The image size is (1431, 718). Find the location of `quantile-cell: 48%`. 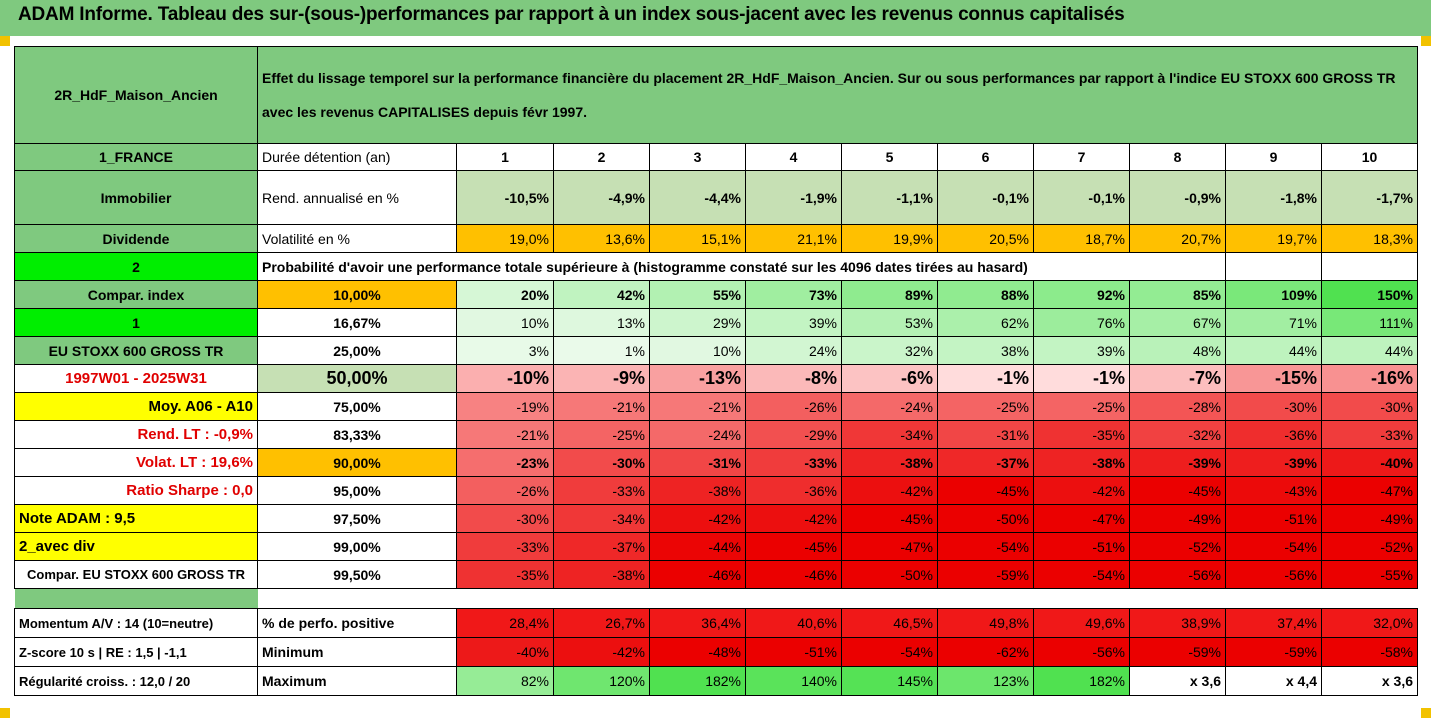

quantile-cell: 48% is located at coordinates (1177, 350).